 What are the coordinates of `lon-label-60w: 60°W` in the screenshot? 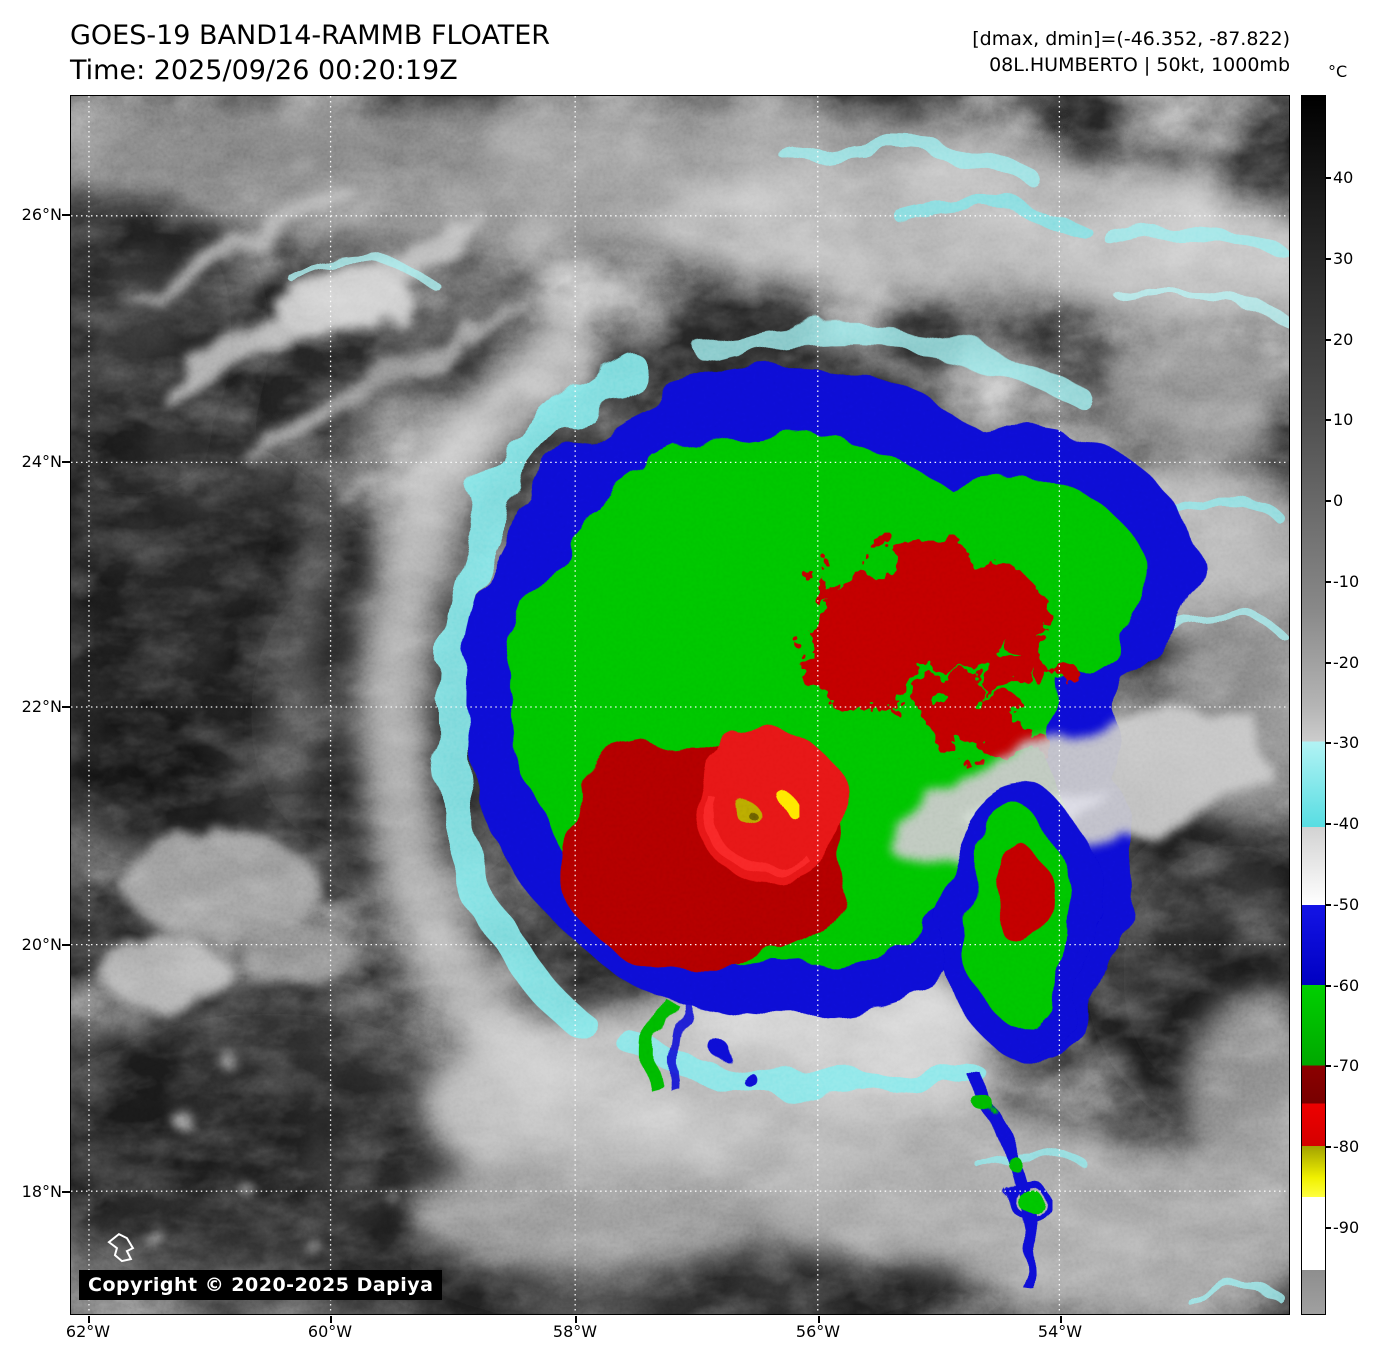 It's located at (330, 1331).